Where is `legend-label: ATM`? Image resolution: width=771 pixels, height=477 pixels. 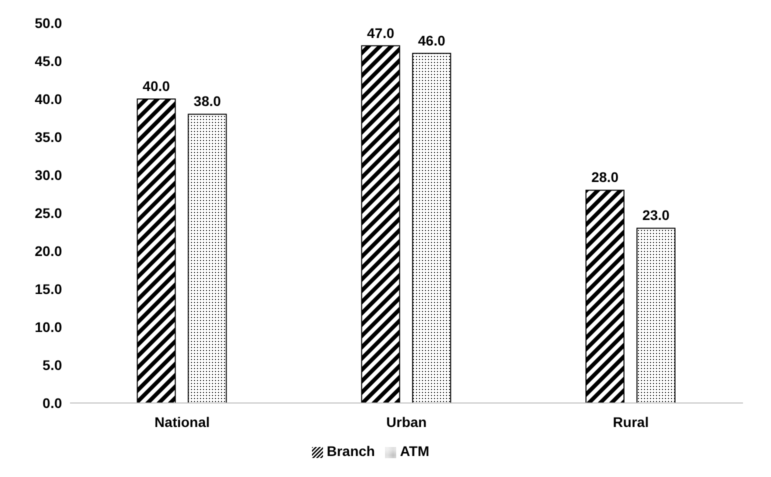 legend-label: ATM is located at coordinates (415, 451).